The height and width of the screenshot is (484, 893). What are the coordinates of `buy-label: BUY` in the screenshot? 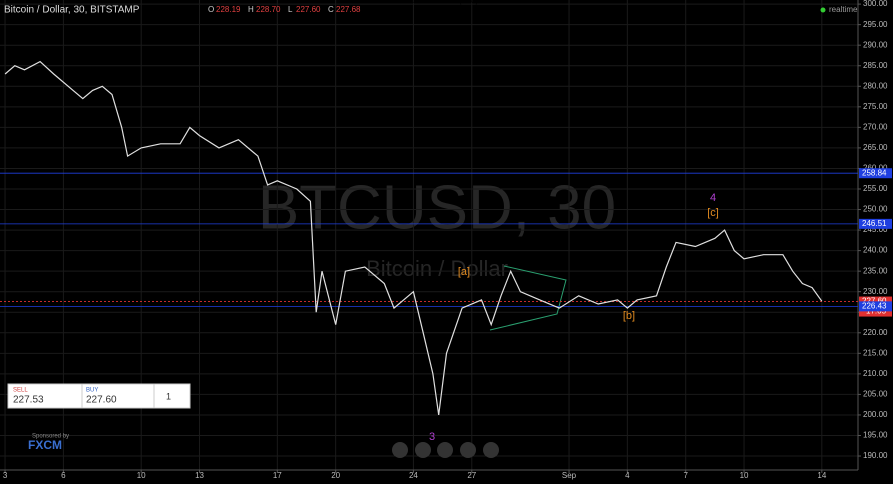 It's located at (92, 391).